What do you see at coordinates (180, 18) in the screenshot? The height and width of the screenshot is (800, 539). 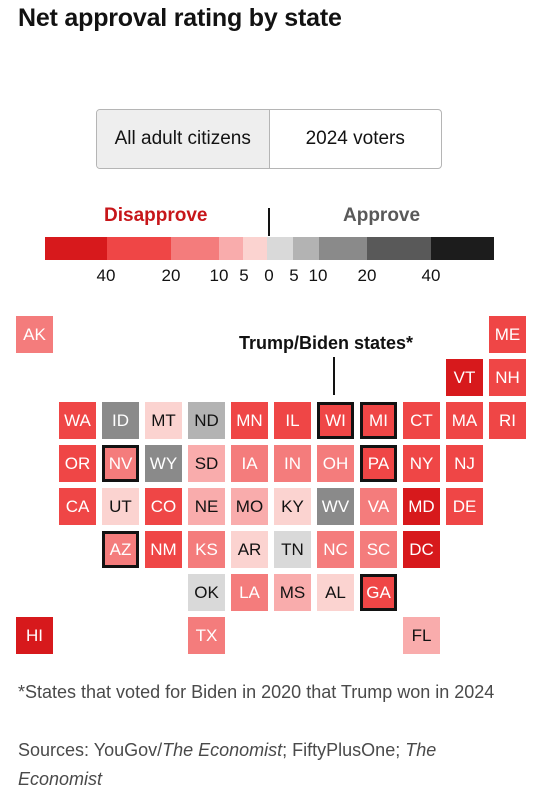 I see `chart-title: Net approval rating by state` at bounding box center [180, 18].